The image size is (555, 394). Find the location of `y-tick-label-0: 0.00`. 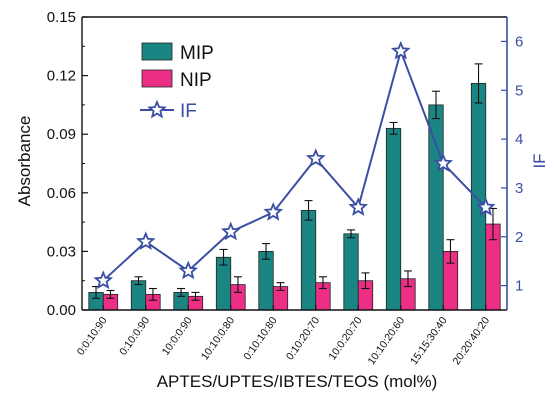

y-tick-label-0: 0.00 is located at coordinates (61, 310).